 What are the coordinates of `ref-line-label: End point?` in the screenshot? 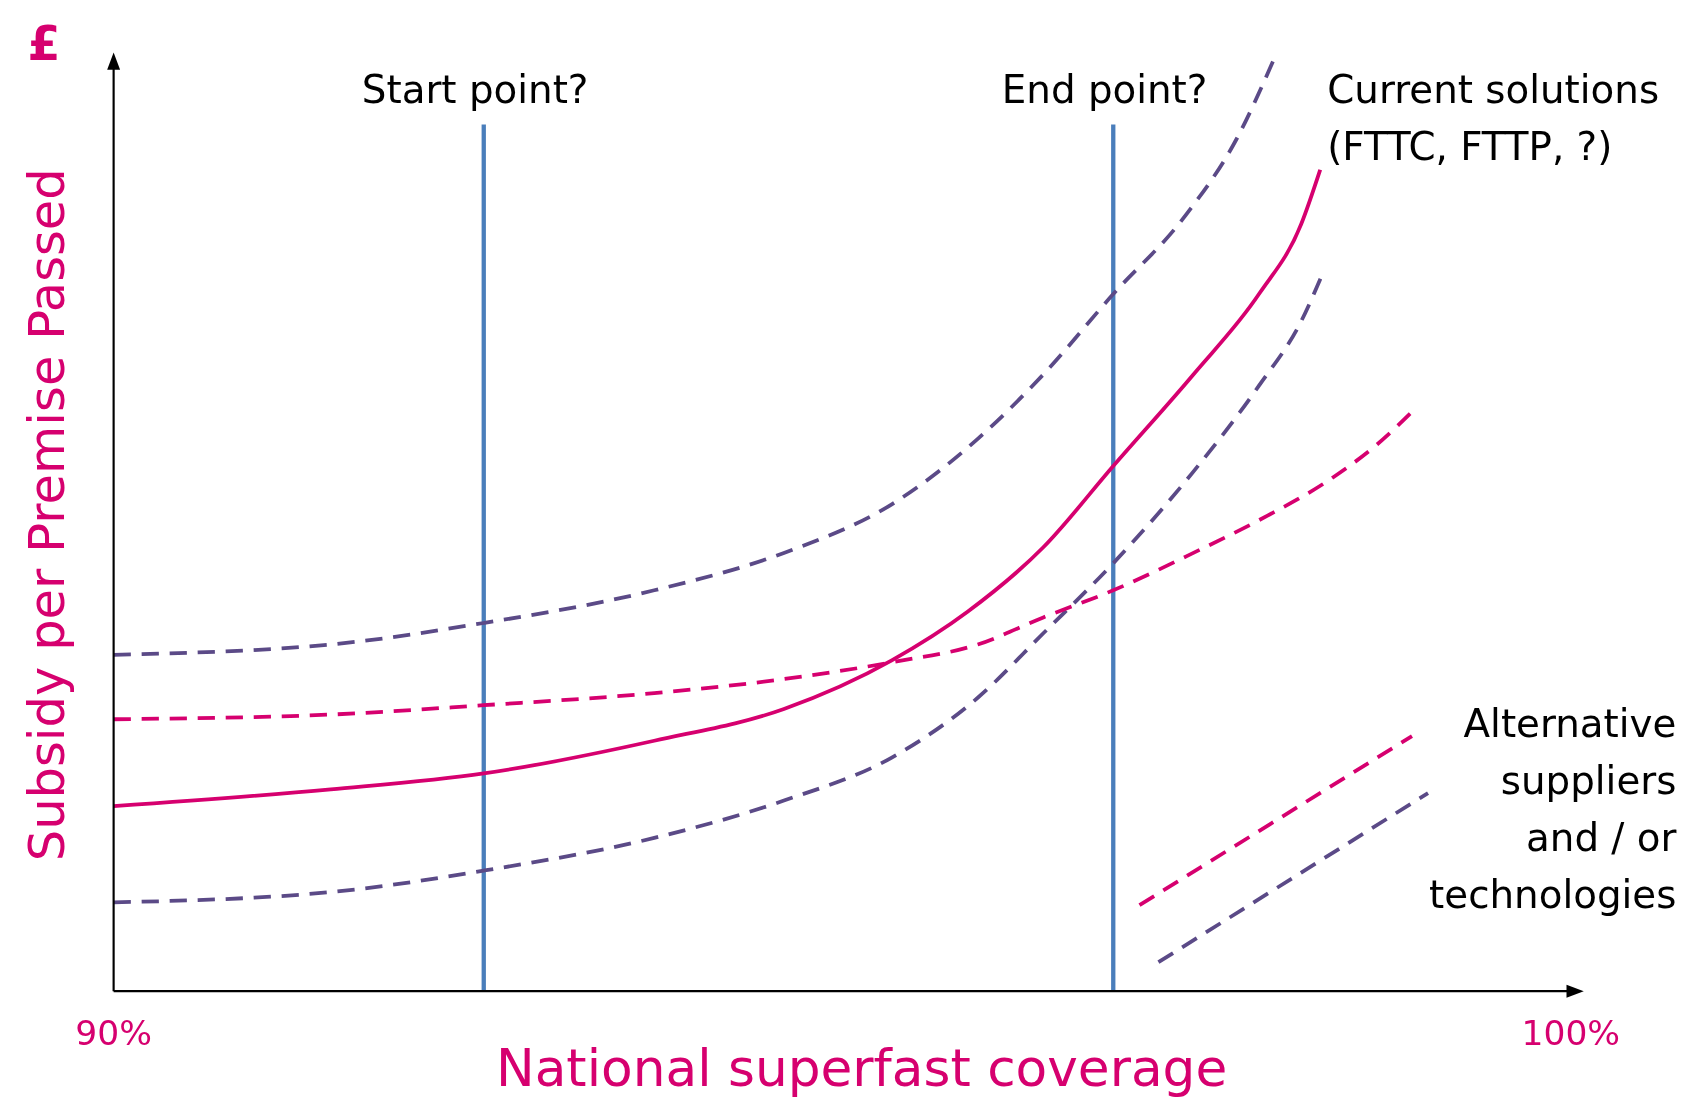 It's located at (1104, 90).